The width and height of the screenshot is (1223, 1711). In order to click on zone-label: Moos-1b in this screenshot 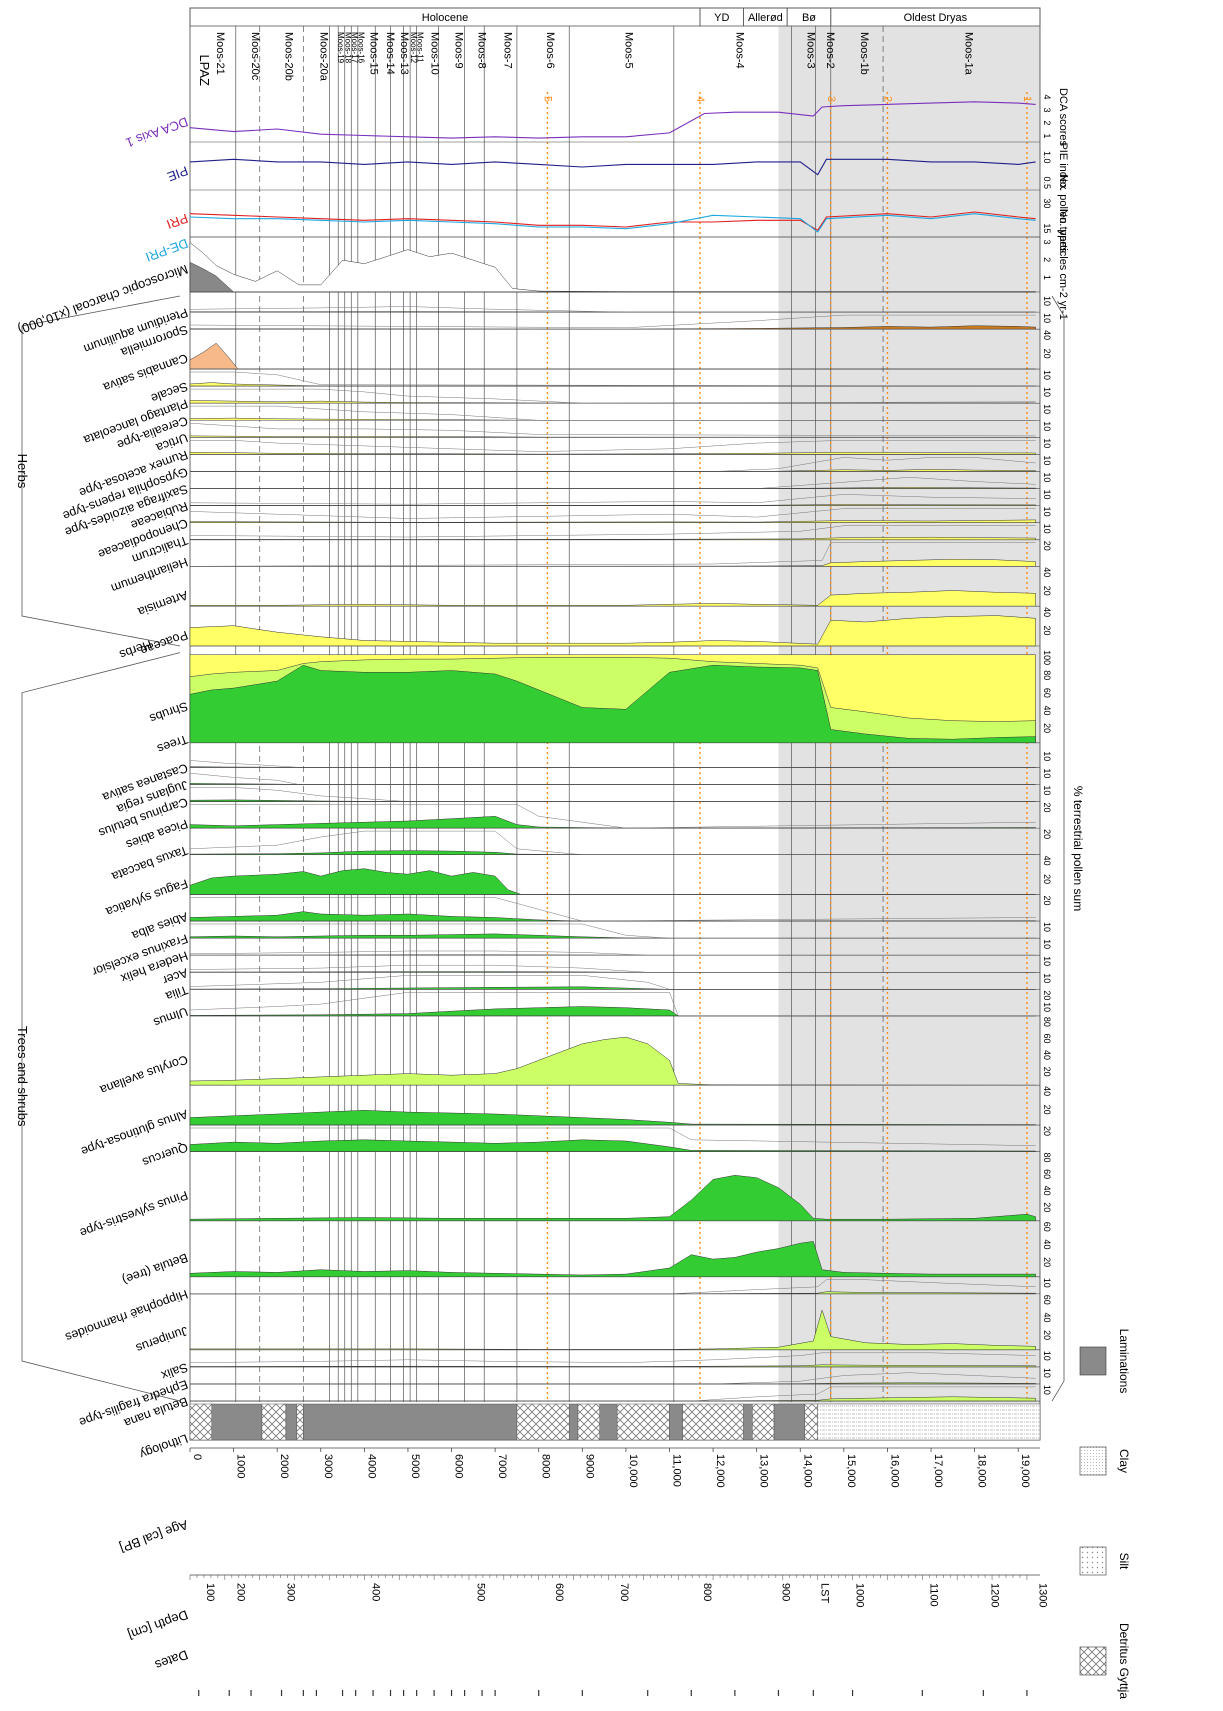, I will do `click(864, 53)`.